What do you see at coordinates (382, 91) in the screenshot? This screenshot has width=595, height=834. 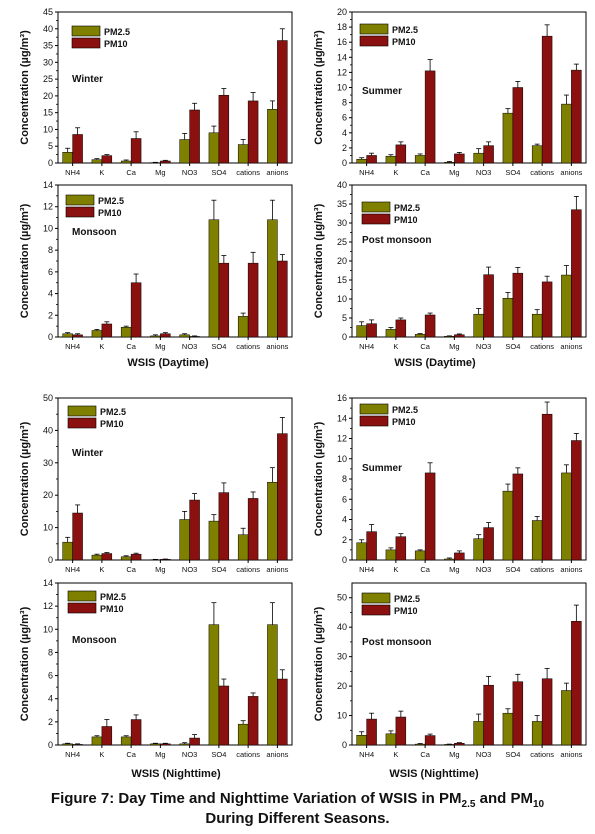 I see `season-label: Summer` at bounding box center [382, 91].